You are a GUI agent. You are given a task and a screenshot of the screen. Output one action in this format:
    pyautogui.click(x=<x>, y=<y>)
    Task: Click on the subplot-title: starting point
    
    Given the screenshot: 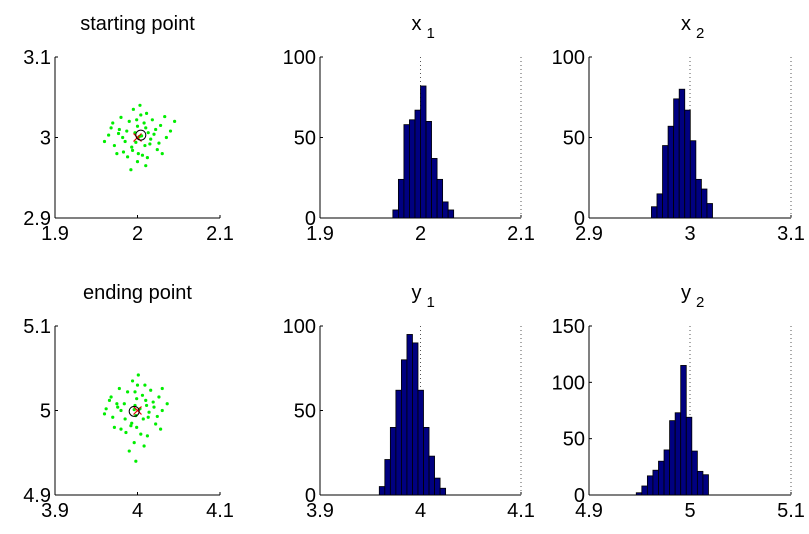 What is the action you would take?
    pyautogui.click(x=137, y=24)
    